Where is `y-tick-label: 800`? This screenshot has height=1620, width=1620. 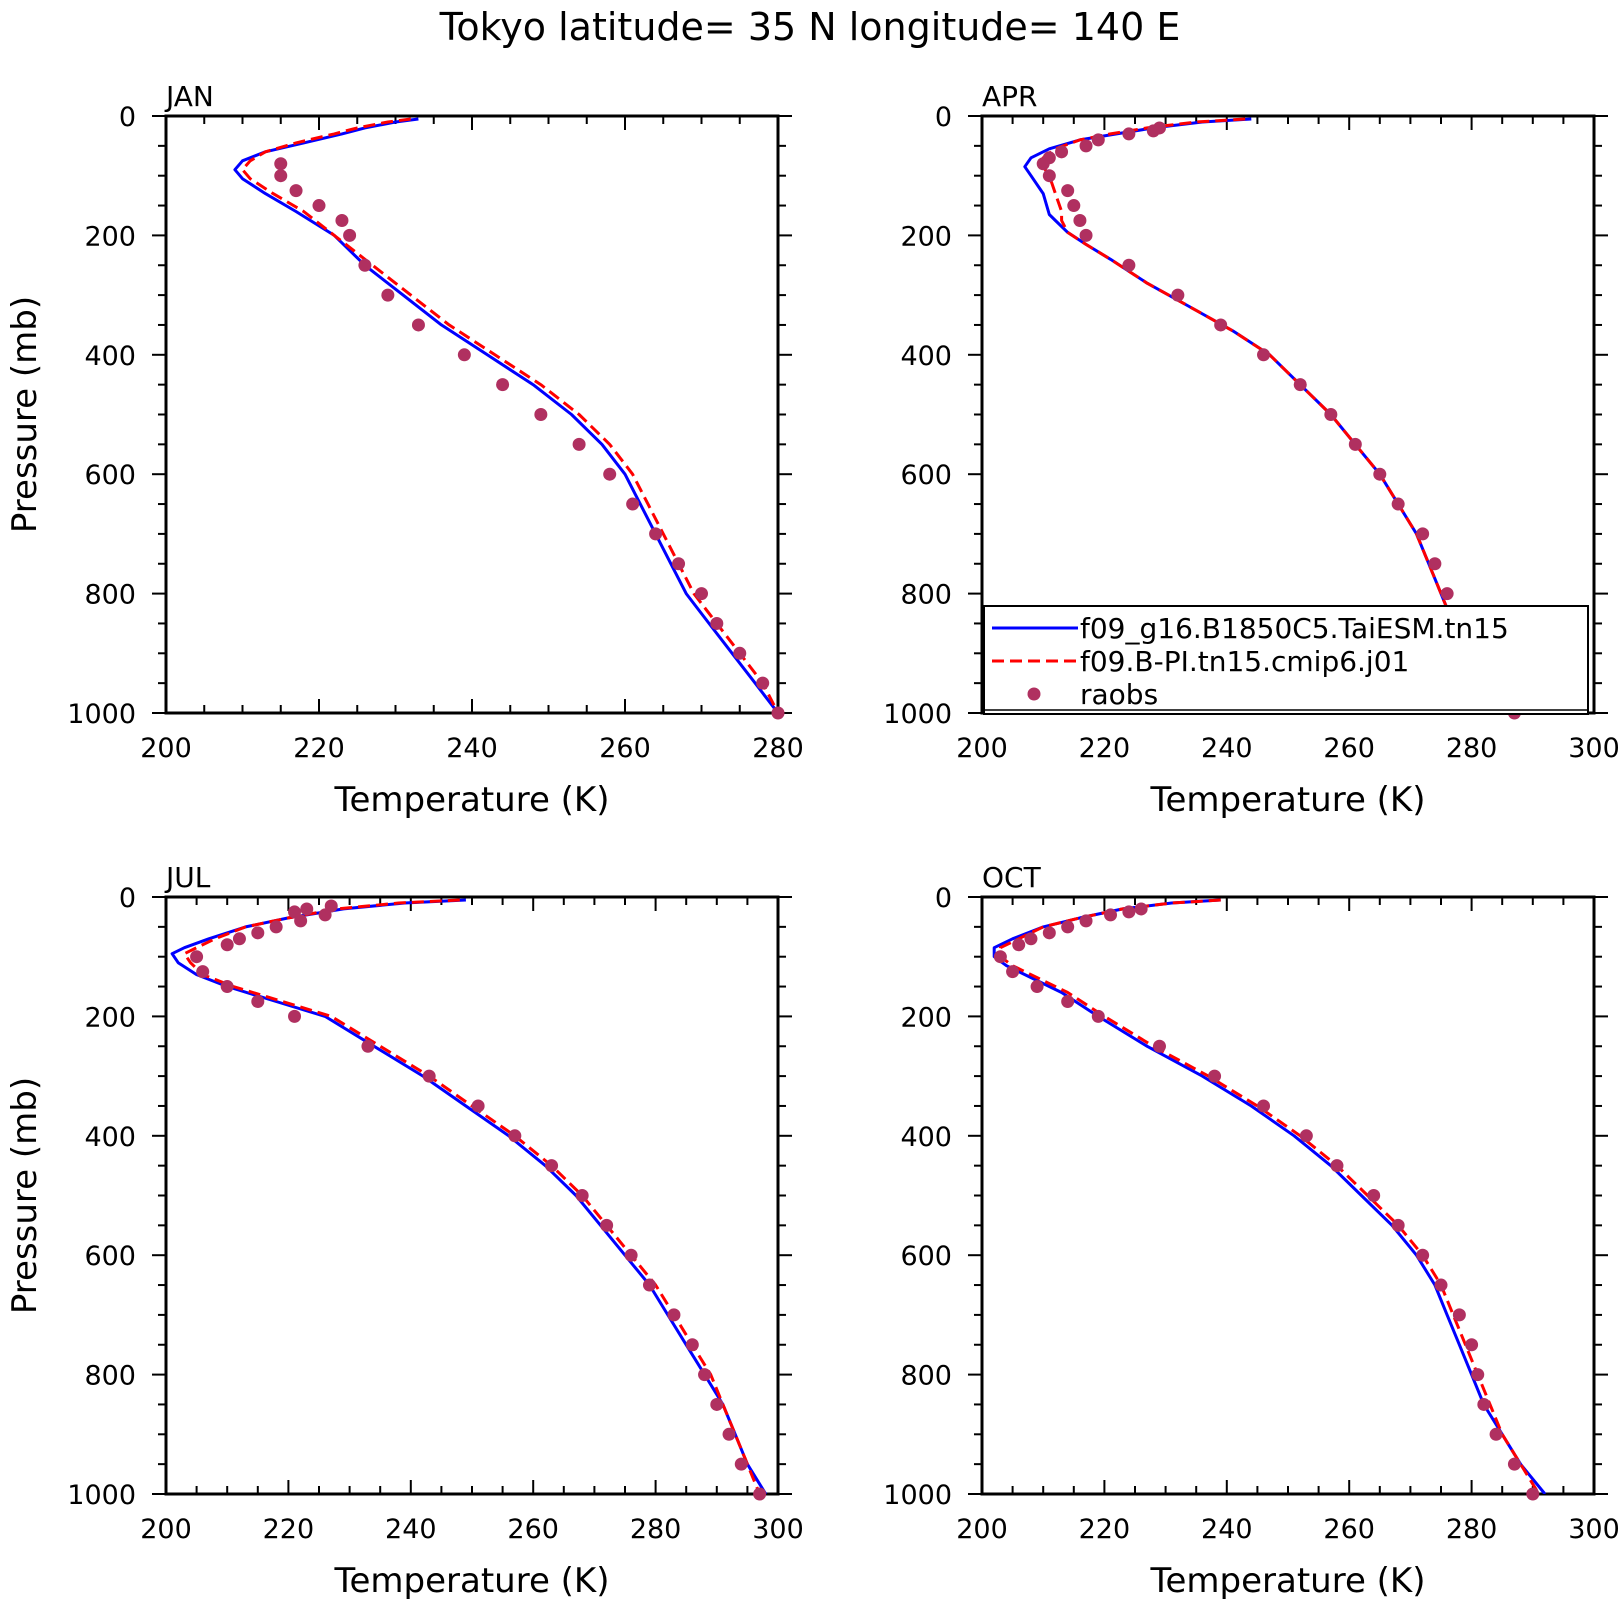 y-tick-label: 800 is located at coordinates (110, 595).